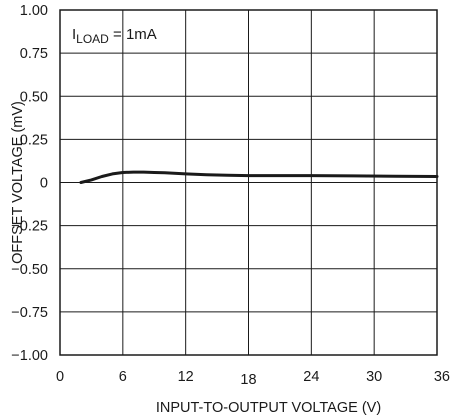  I want to click on x-tick-label: 18, so click(248, 380).